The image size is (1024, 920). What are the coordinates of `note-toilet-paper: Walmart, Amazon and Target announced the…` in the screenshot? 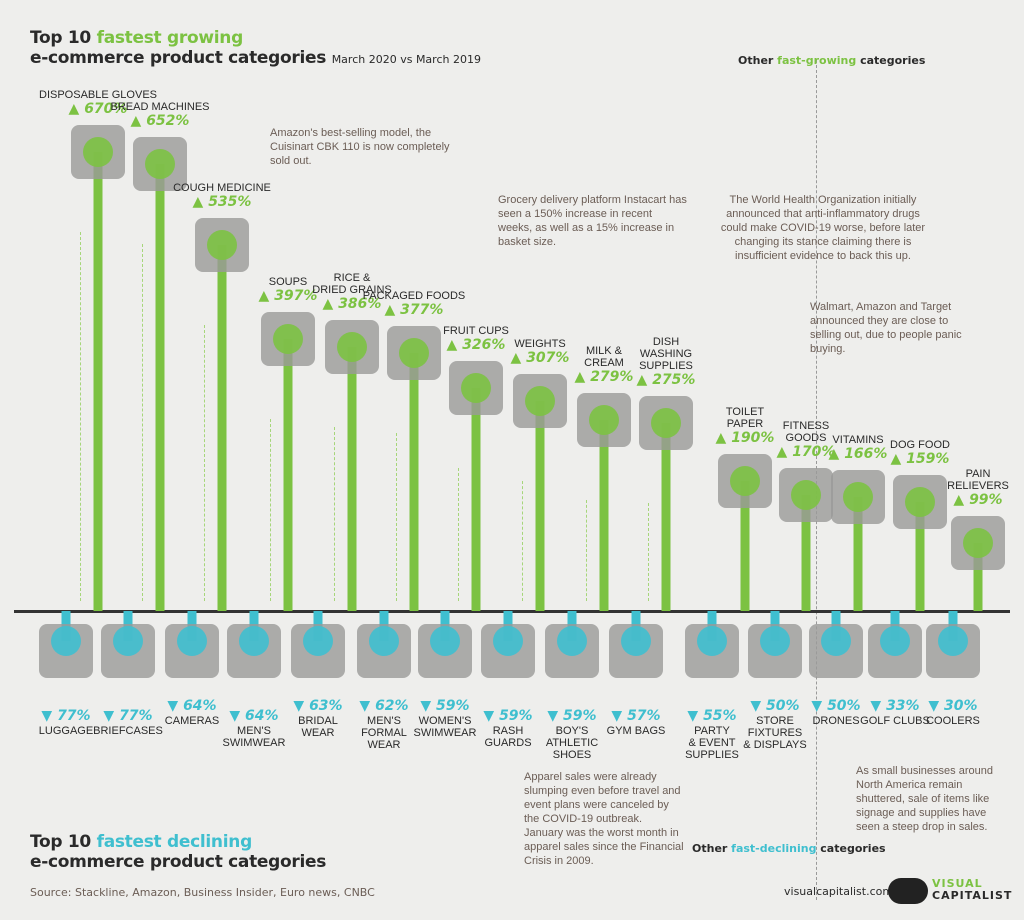 It's located at (886, 328).